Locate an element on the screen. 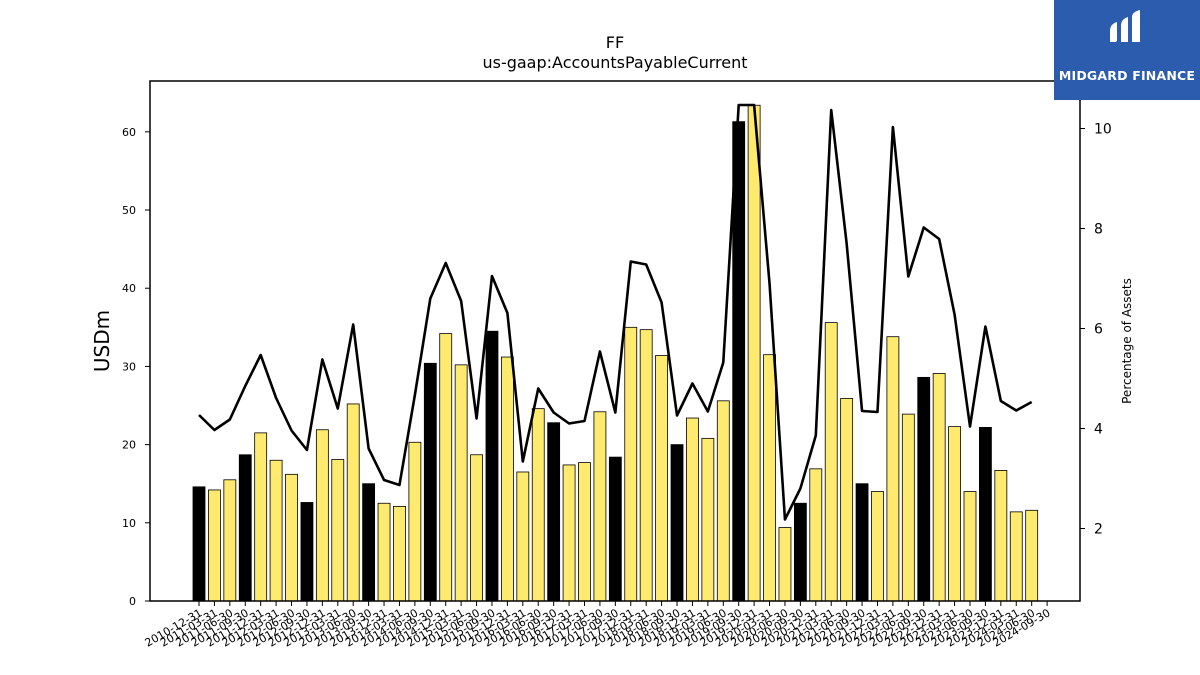  y2-tick-label-8: 8 is located at coordinates (1098, 230).